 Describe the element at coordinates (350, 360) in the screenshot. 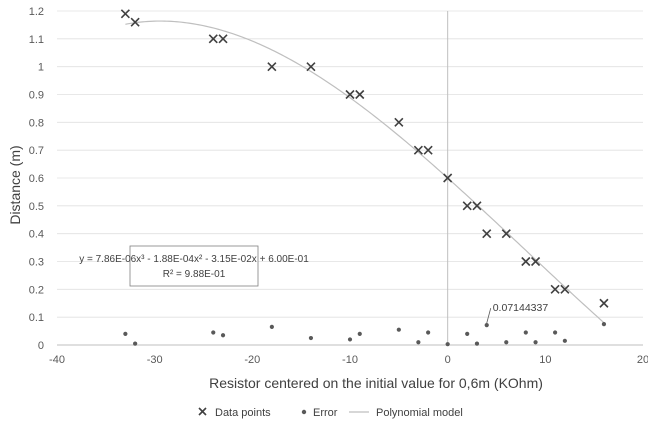

I see `x-tick-label: -10` at that location.